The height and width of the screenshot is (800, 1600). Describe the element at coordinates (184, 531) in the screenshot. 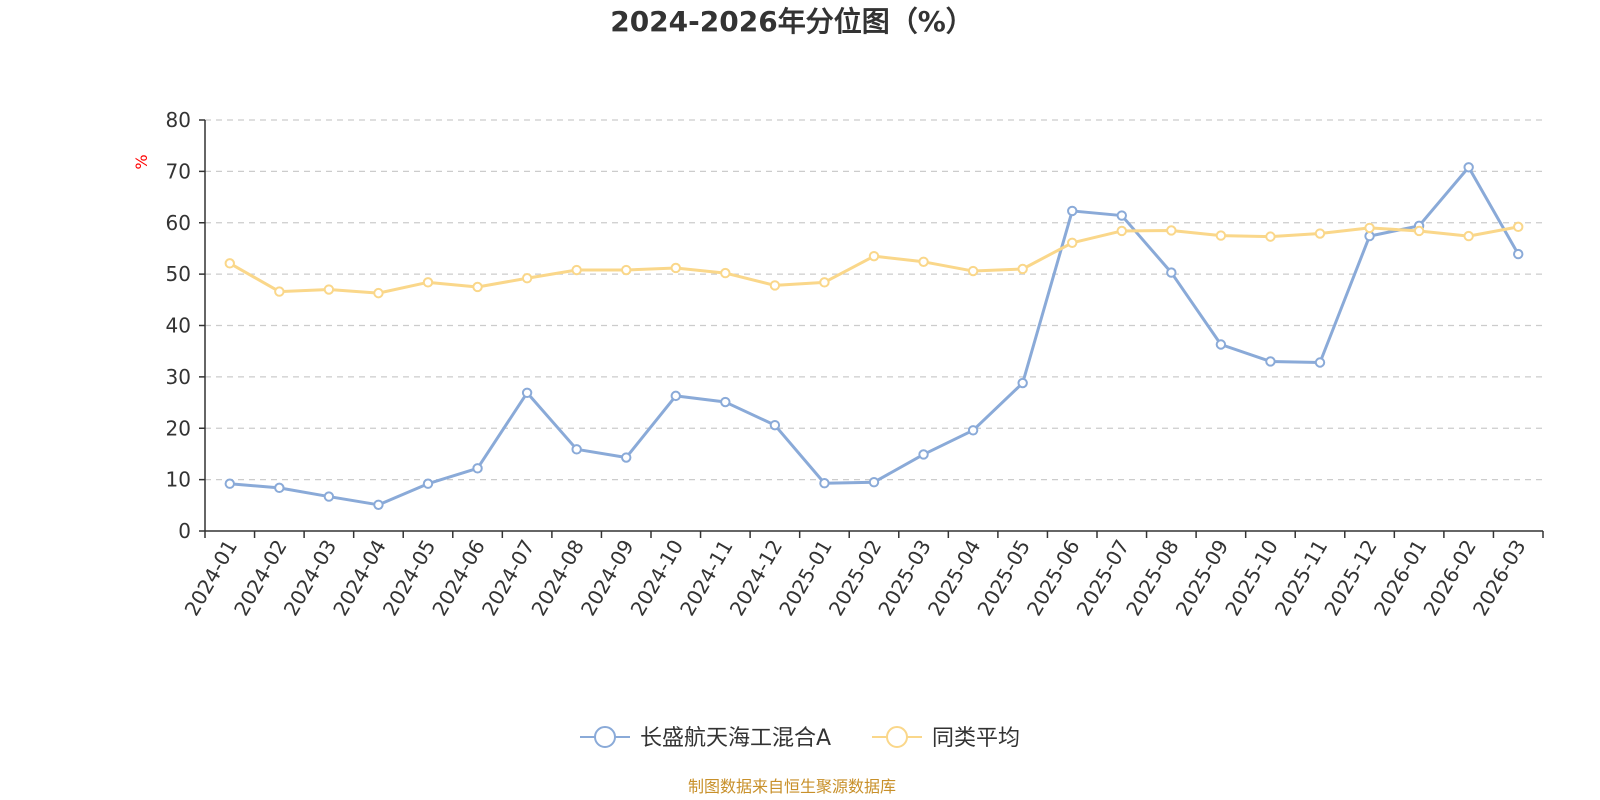

I see `y-tick-label: 0` at that location.